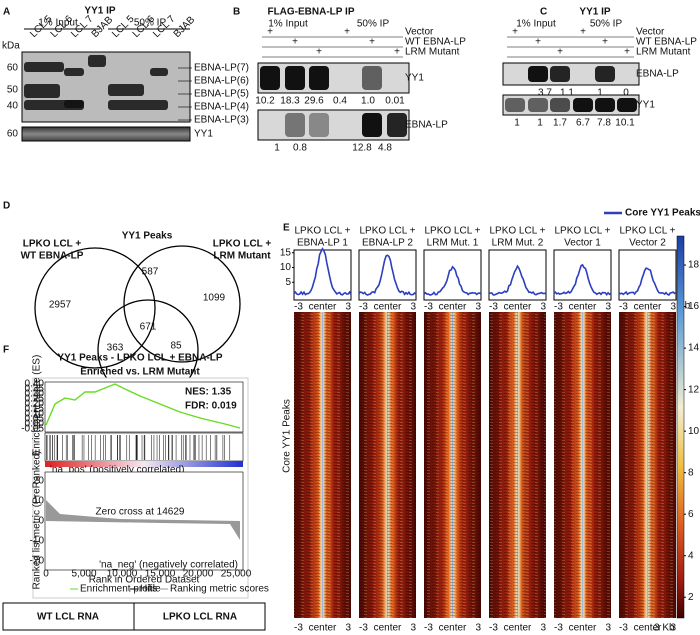 This screenshot has width=700, height=635. What do you see at coordinates (583, 123) in the screenshot?
I see `quant-label: 6.7` at bounding box center [583, 123].